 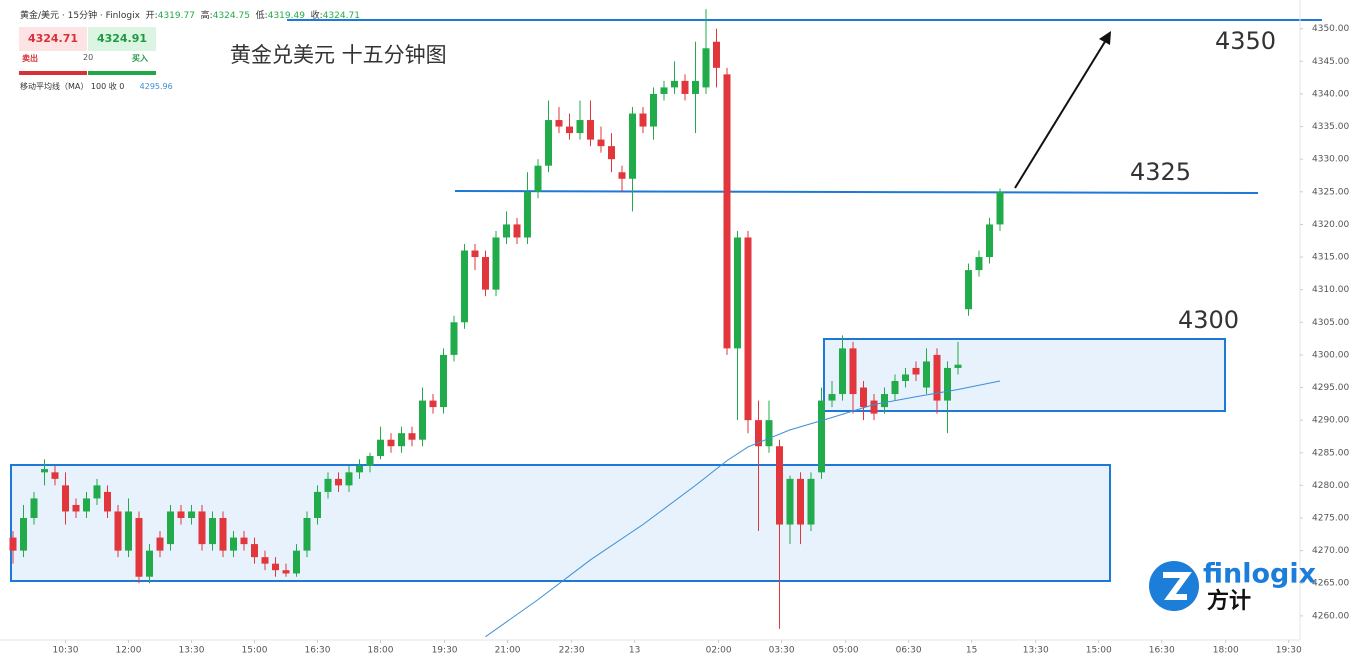 I want to click on buy-bar, so click(x=122, y=73).